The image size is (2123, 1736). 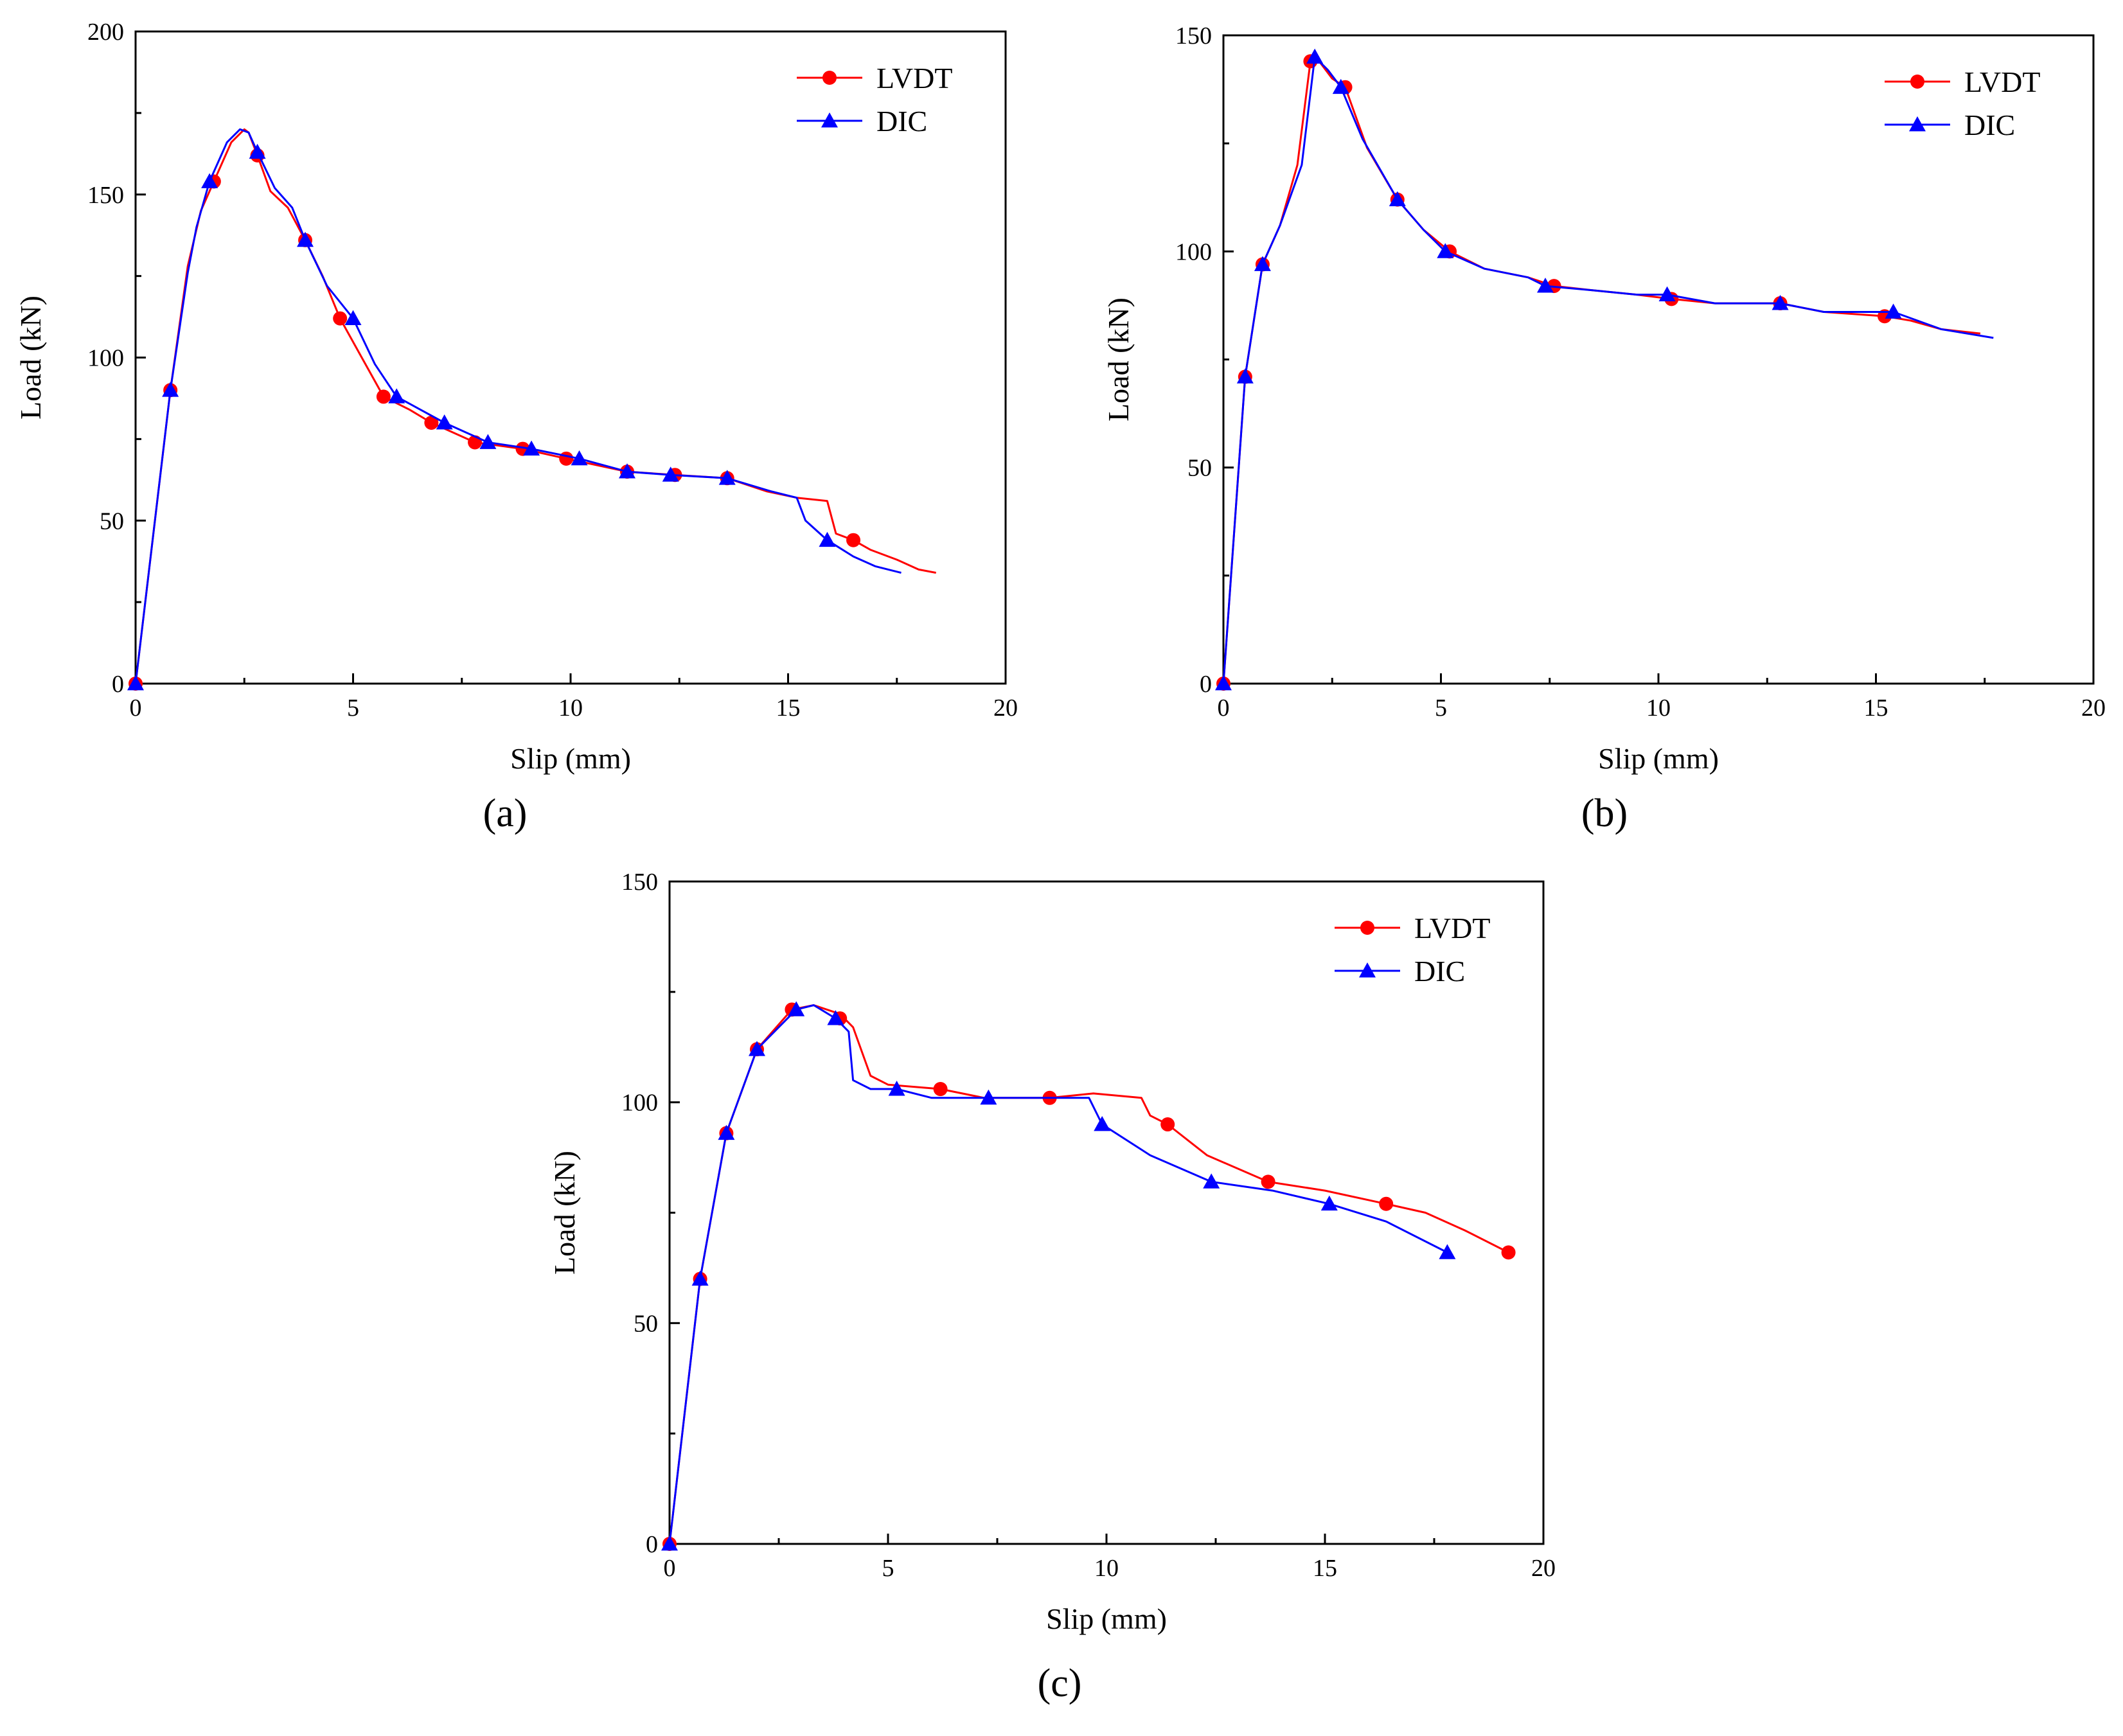 What do you see at coordinates (1060, 1683) in the screenshot?
I see `panel-label-c: (c)` at bounding box center [1060, 1683].